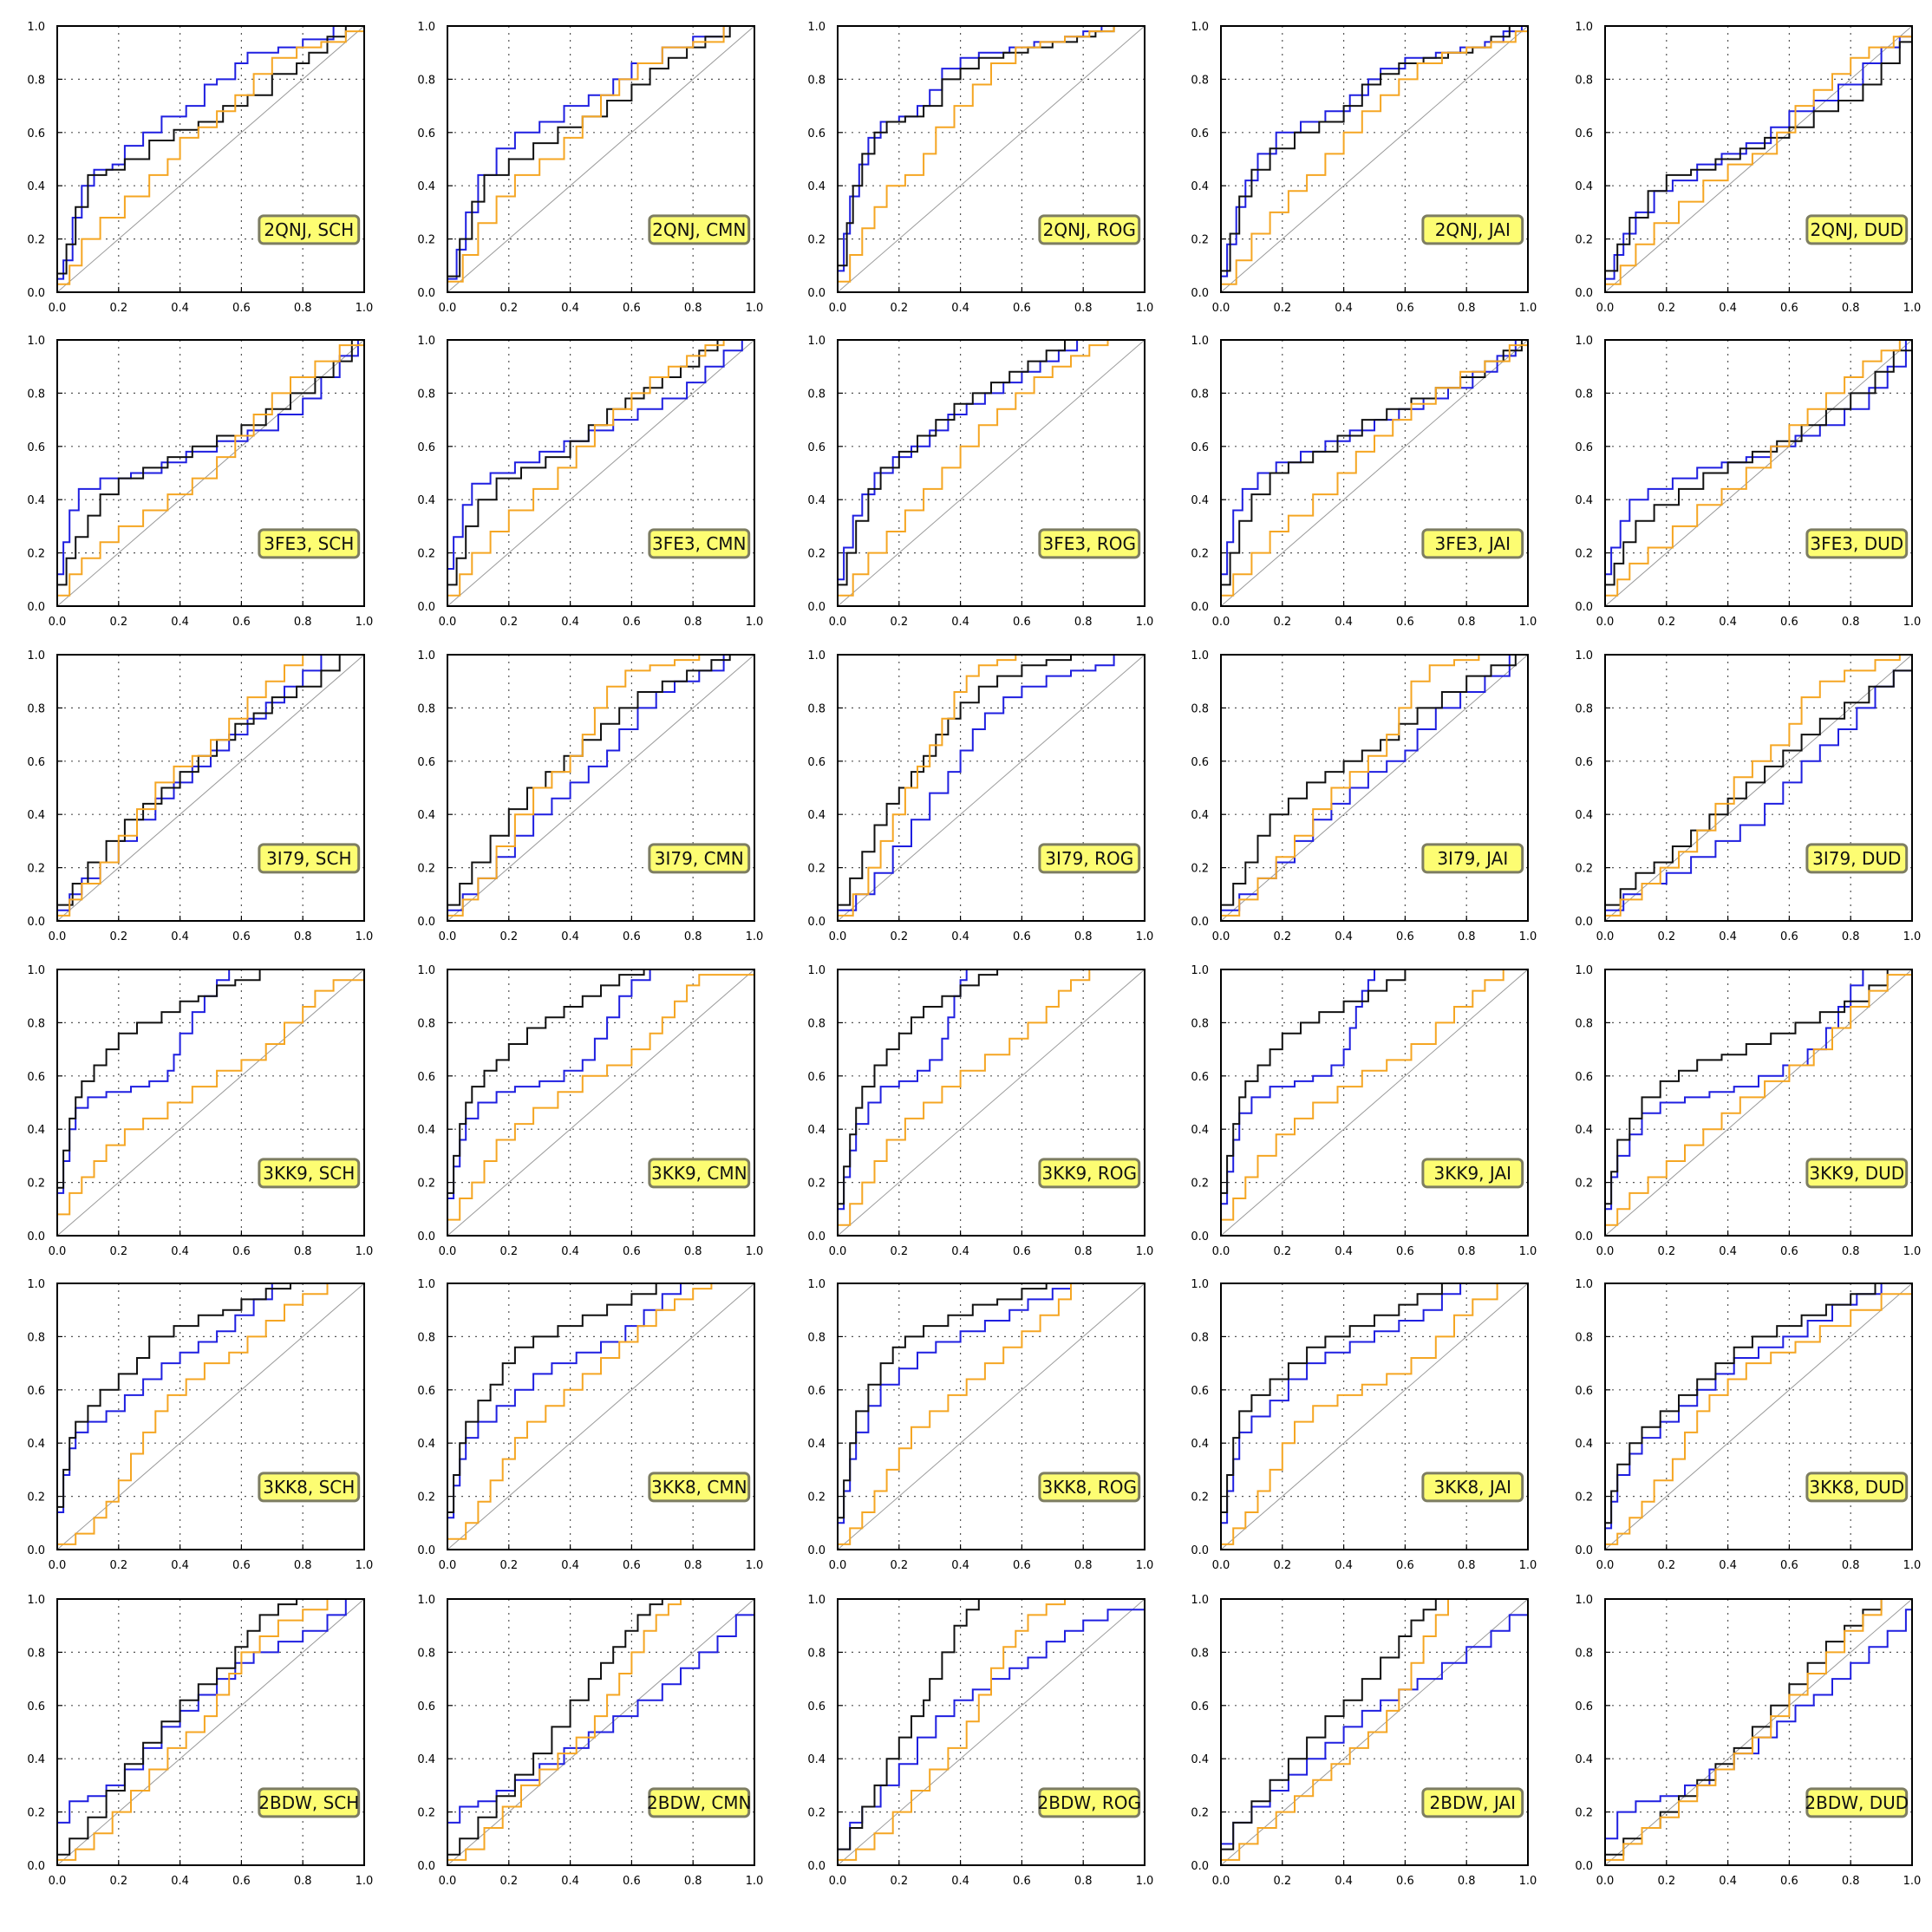 Image resolution: width=1932 pixels, height=1932 pixels. Describe the element at coordinates (1473, 1802) in the screenshot. I see `panel-title: 2BDW, JAI` at that location.